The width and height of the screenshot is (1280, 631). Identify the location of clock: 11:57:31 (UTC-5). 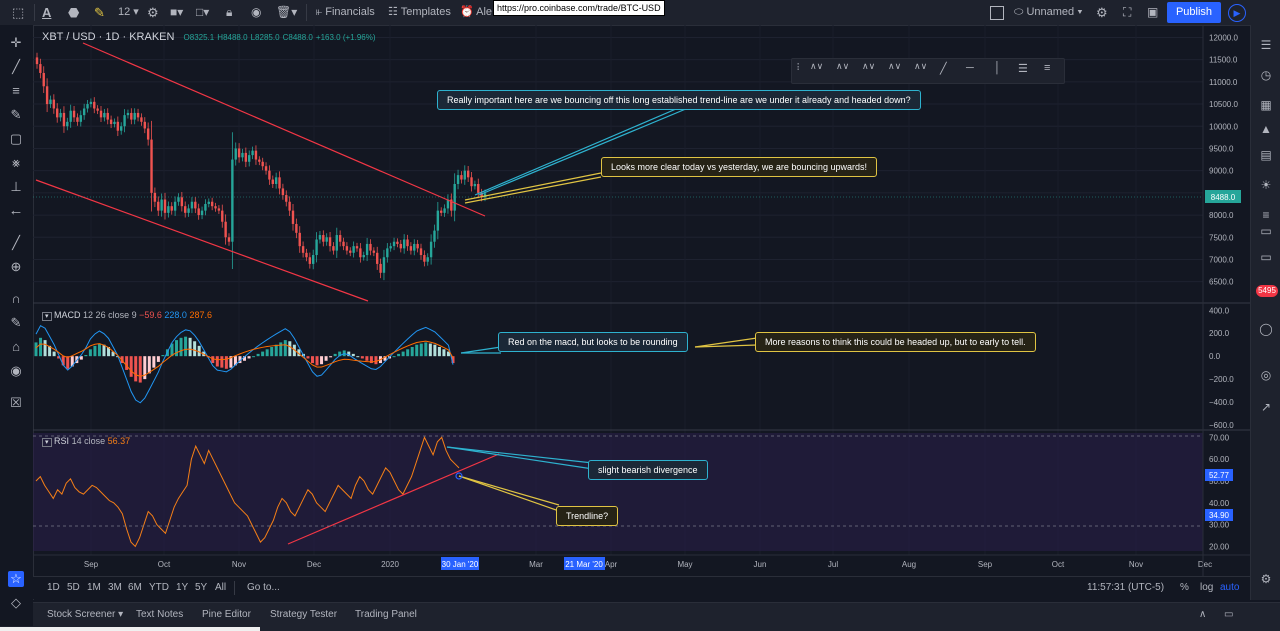
(1126, 587).